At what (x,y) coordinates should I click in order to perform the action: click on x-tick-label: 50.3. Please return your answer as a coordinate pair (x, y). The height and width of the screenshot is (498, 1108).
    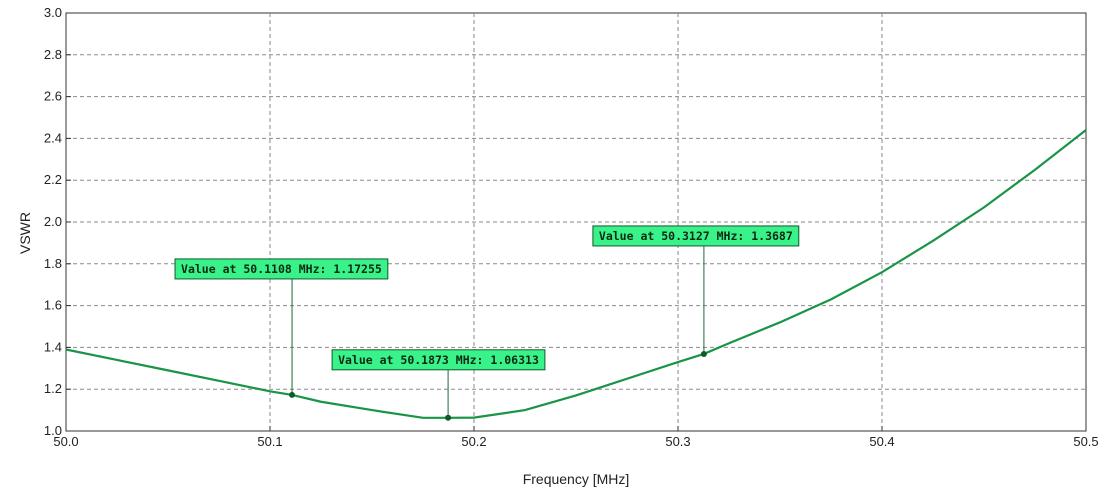
    Looking at the image, I should click on (677, 441).